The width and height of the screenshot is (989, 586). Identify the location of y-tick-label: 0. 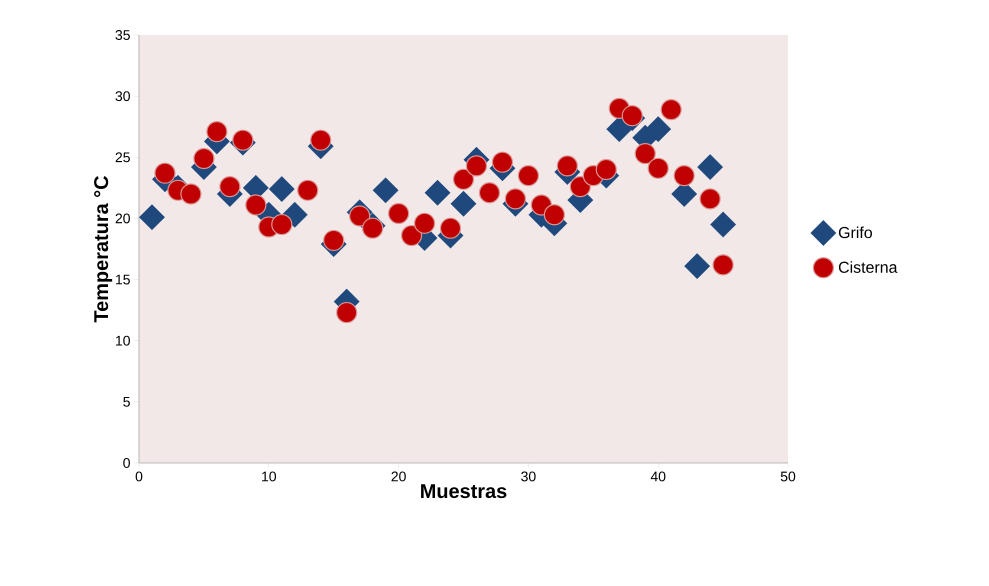
(126, 463).